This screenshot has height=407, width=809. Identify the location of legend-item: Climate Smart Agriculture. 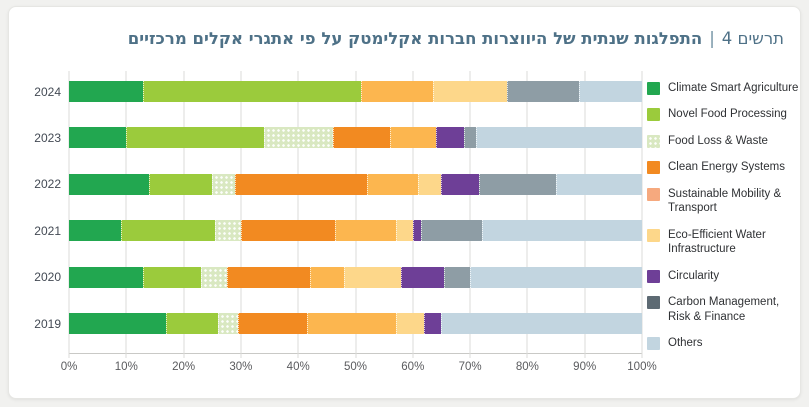
(723, 88).